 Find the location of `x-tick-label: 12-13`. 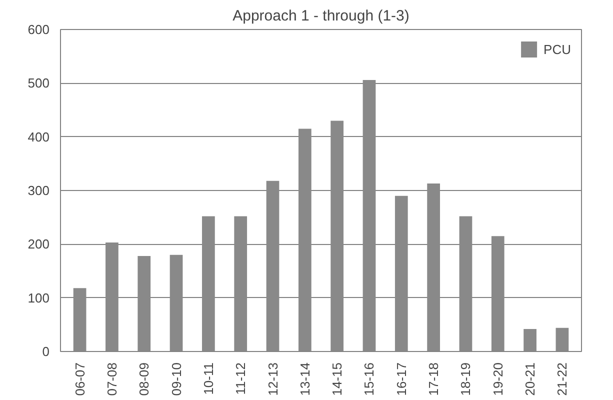

x-tick-label: 12-13 is located at coordinates (272, 379).